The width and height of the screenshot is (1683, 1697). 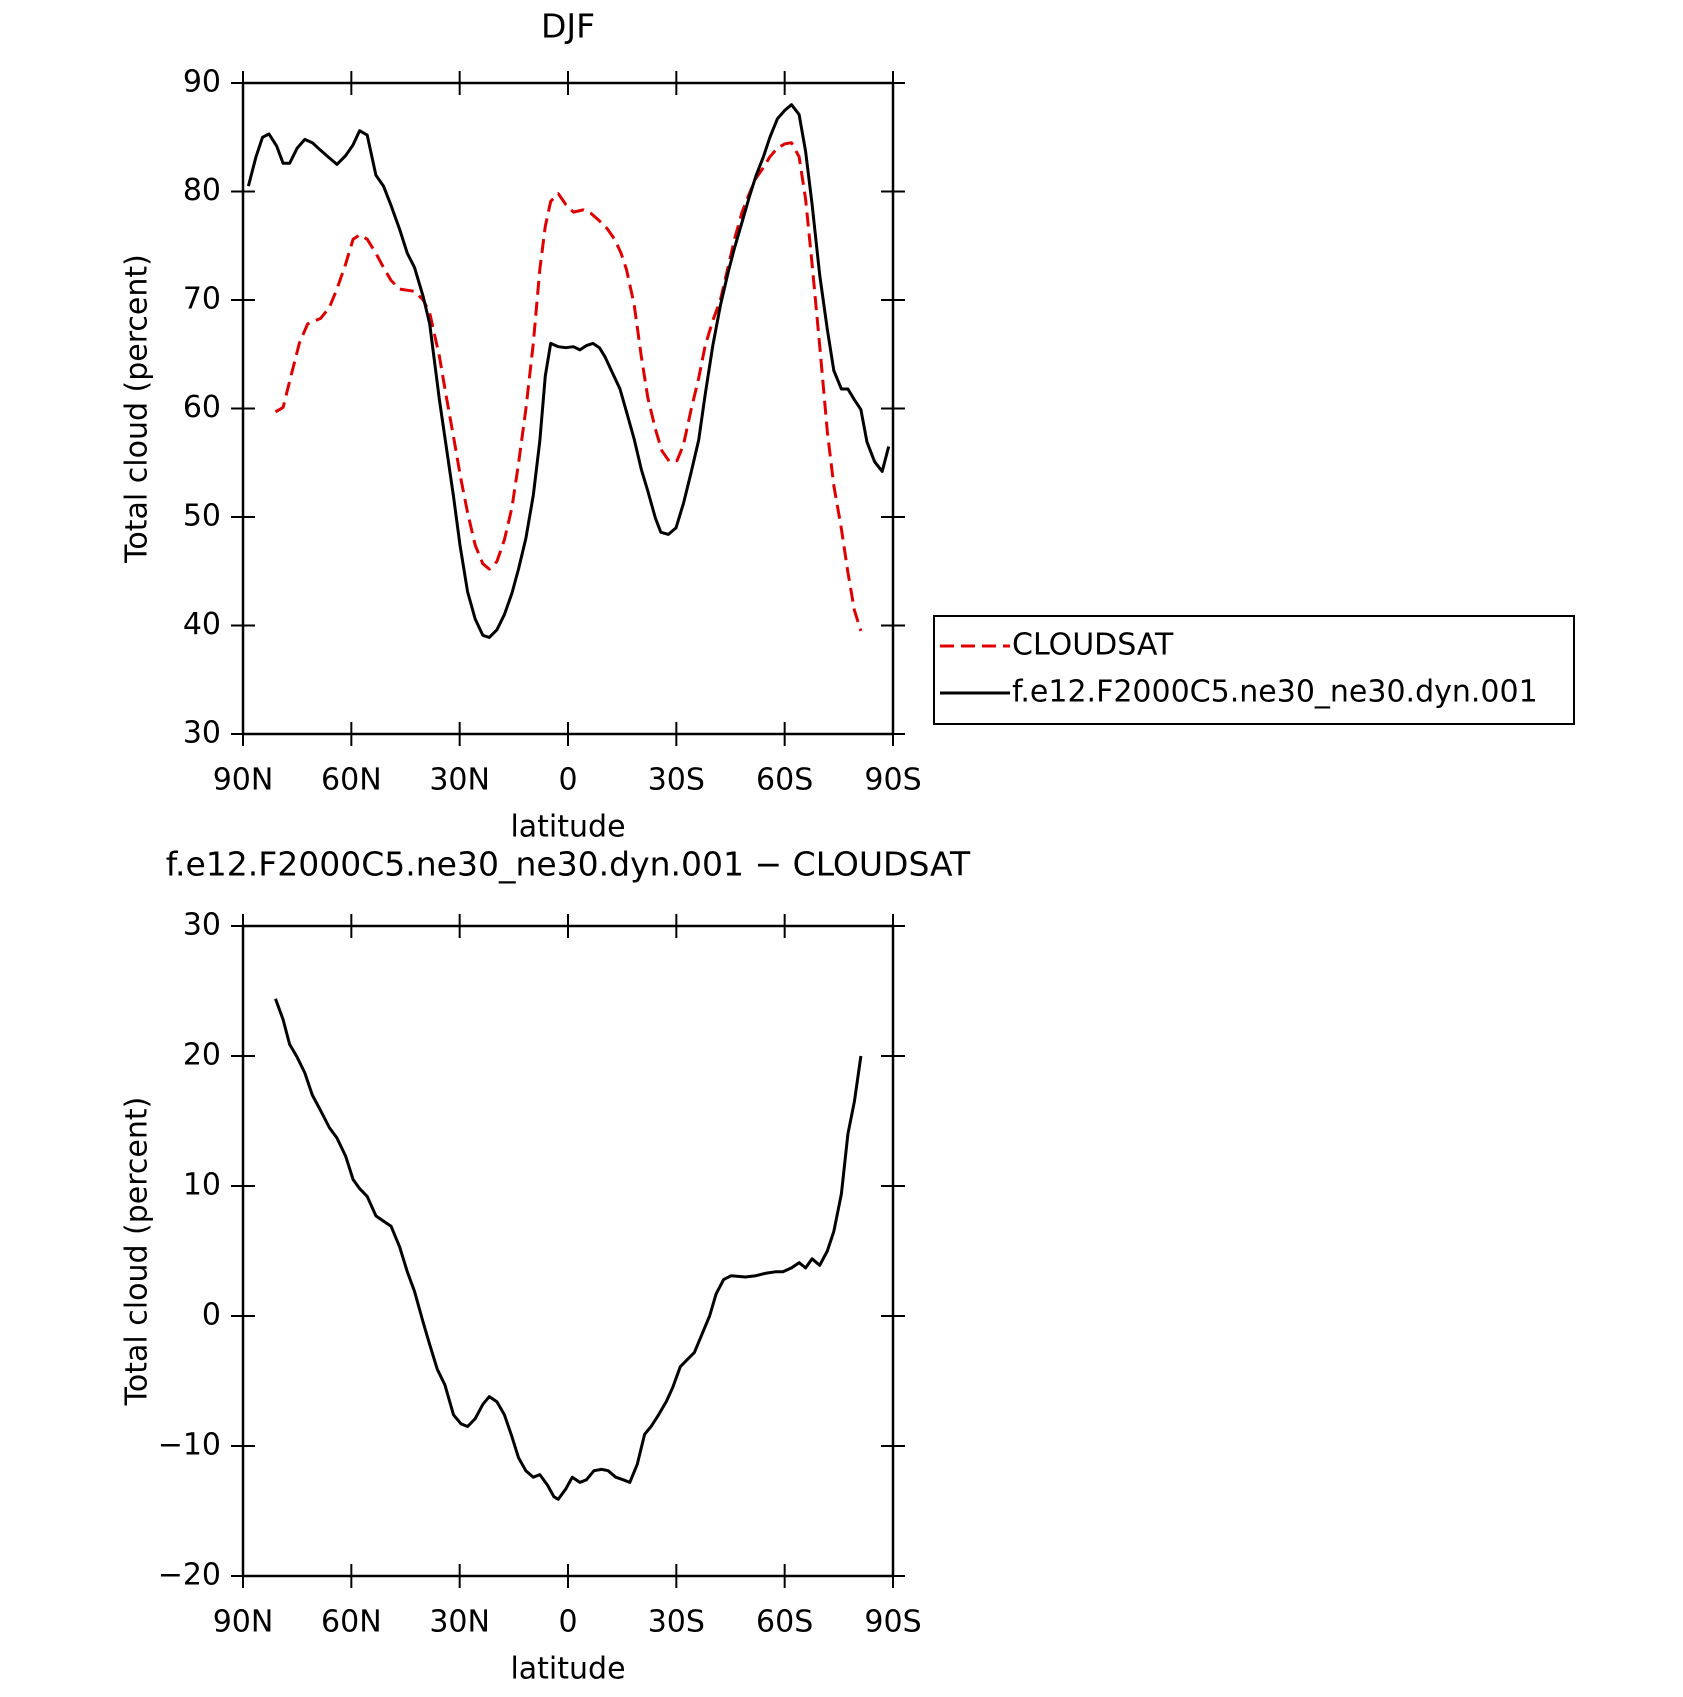 I want to click on y-tick-label: −20, so click(x=189, y=1575).